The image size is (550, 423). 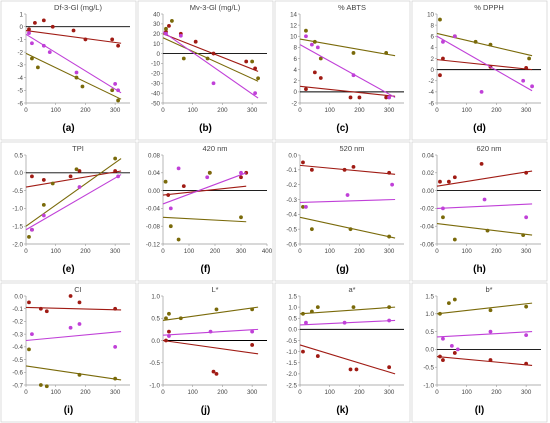 What do you see at coordinates (163, 110) in the screenshot?
I see `x-tick-label: 0` at bounding box center [163, 110].